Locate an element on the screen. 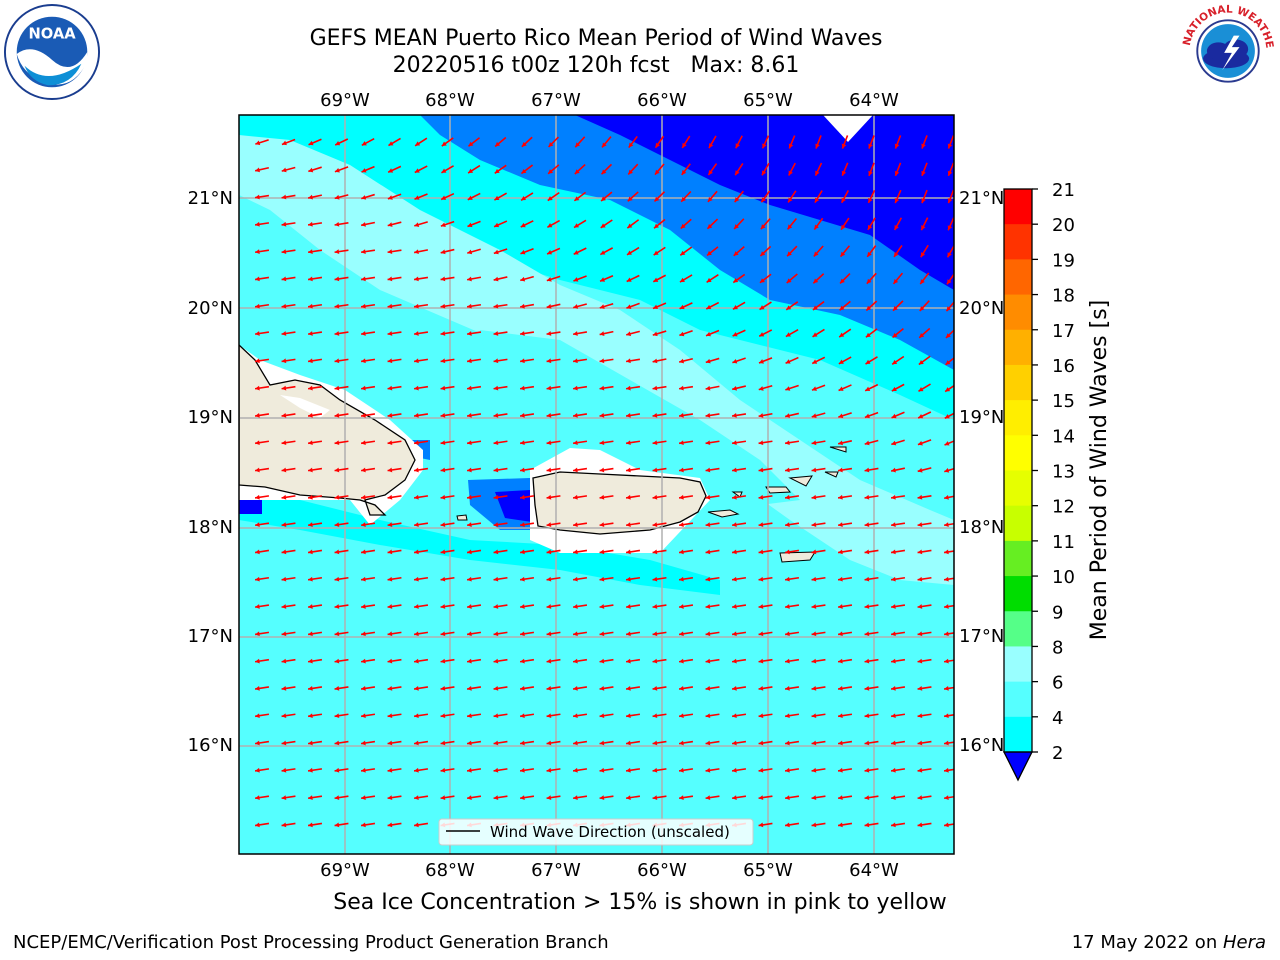 The image size is (1280, 960). lon-label-top: 65°W is located at coordinates (768, 100).